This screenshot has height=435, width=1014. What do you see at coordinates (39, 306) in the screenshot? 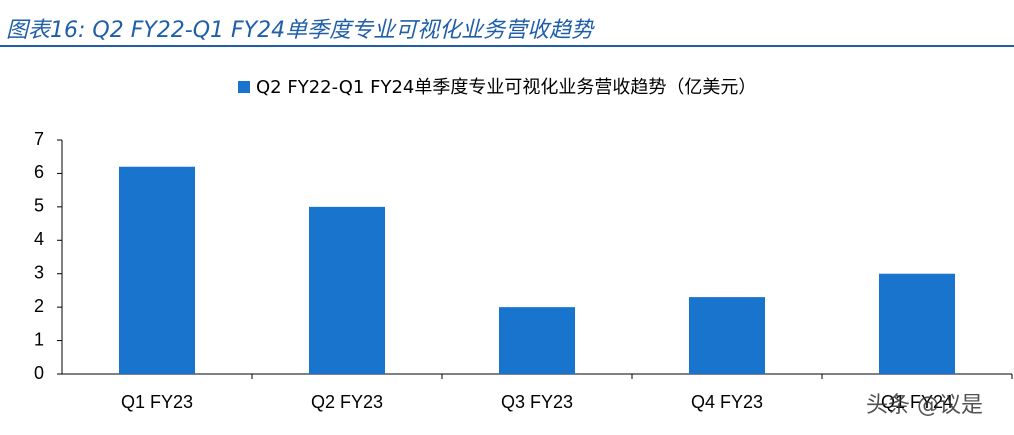
I see `y-tick-label: 2` at bounding box center [39, 306].